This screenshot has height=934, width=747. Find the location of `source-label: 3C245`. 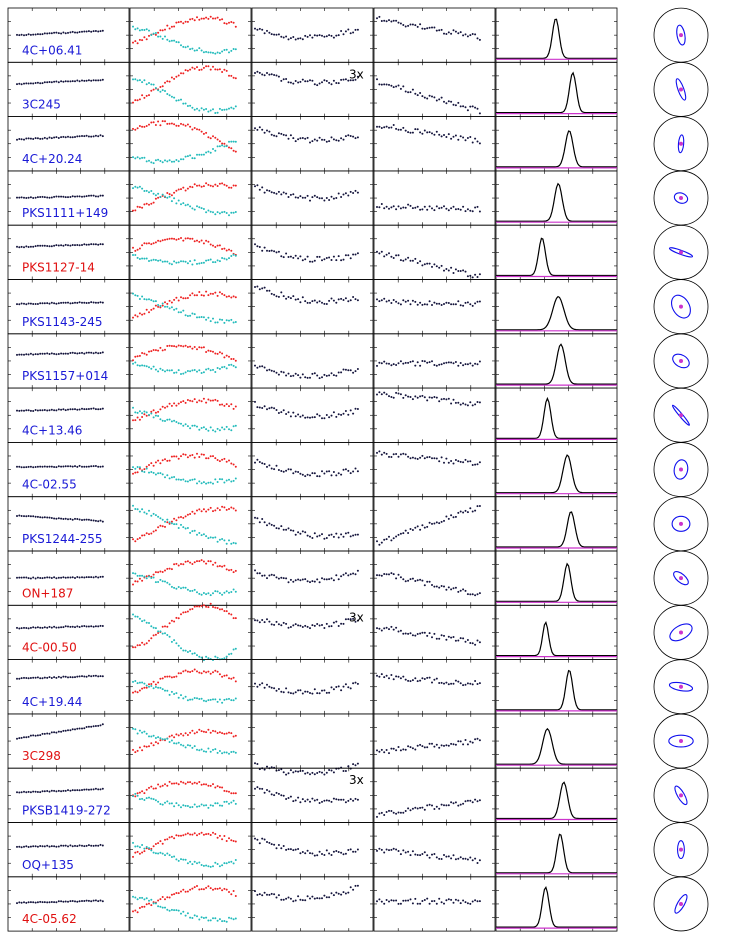

source-label: 3C245 is located at coordinates (41, 105).